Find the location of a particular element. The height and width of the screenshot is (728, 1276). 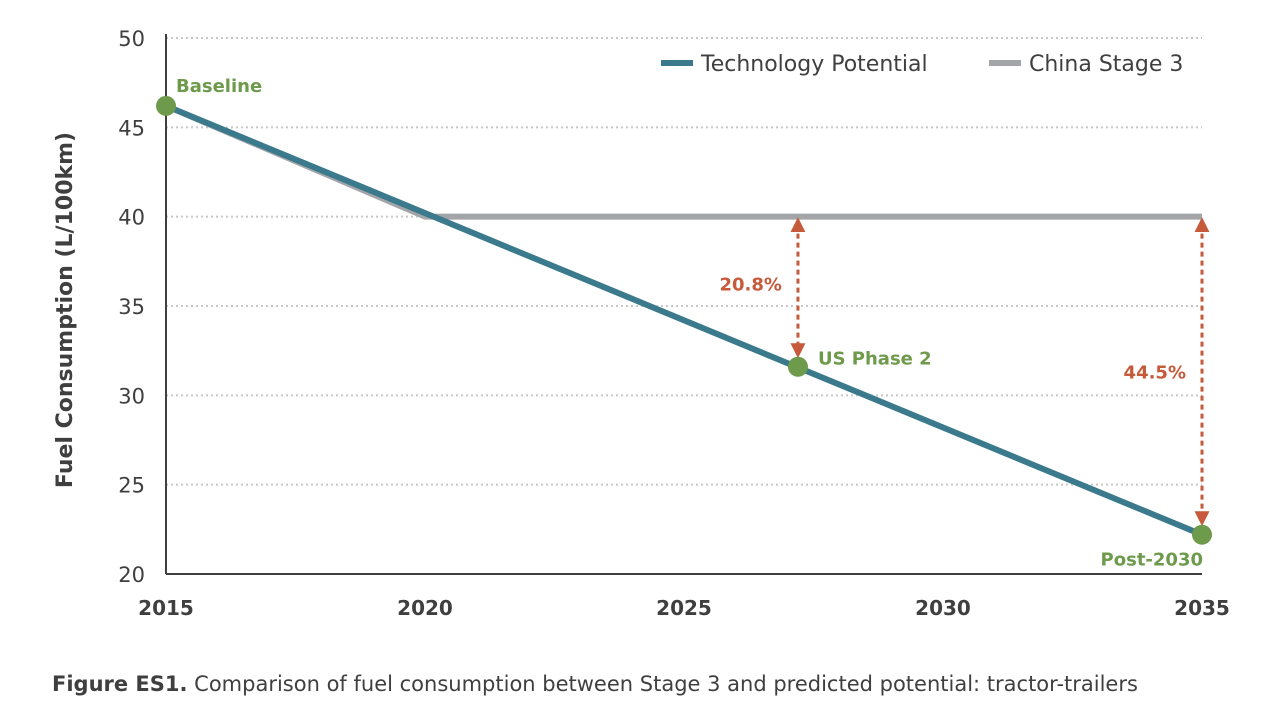

gap-label: 44.5% is located at coordinates (1155, 373).